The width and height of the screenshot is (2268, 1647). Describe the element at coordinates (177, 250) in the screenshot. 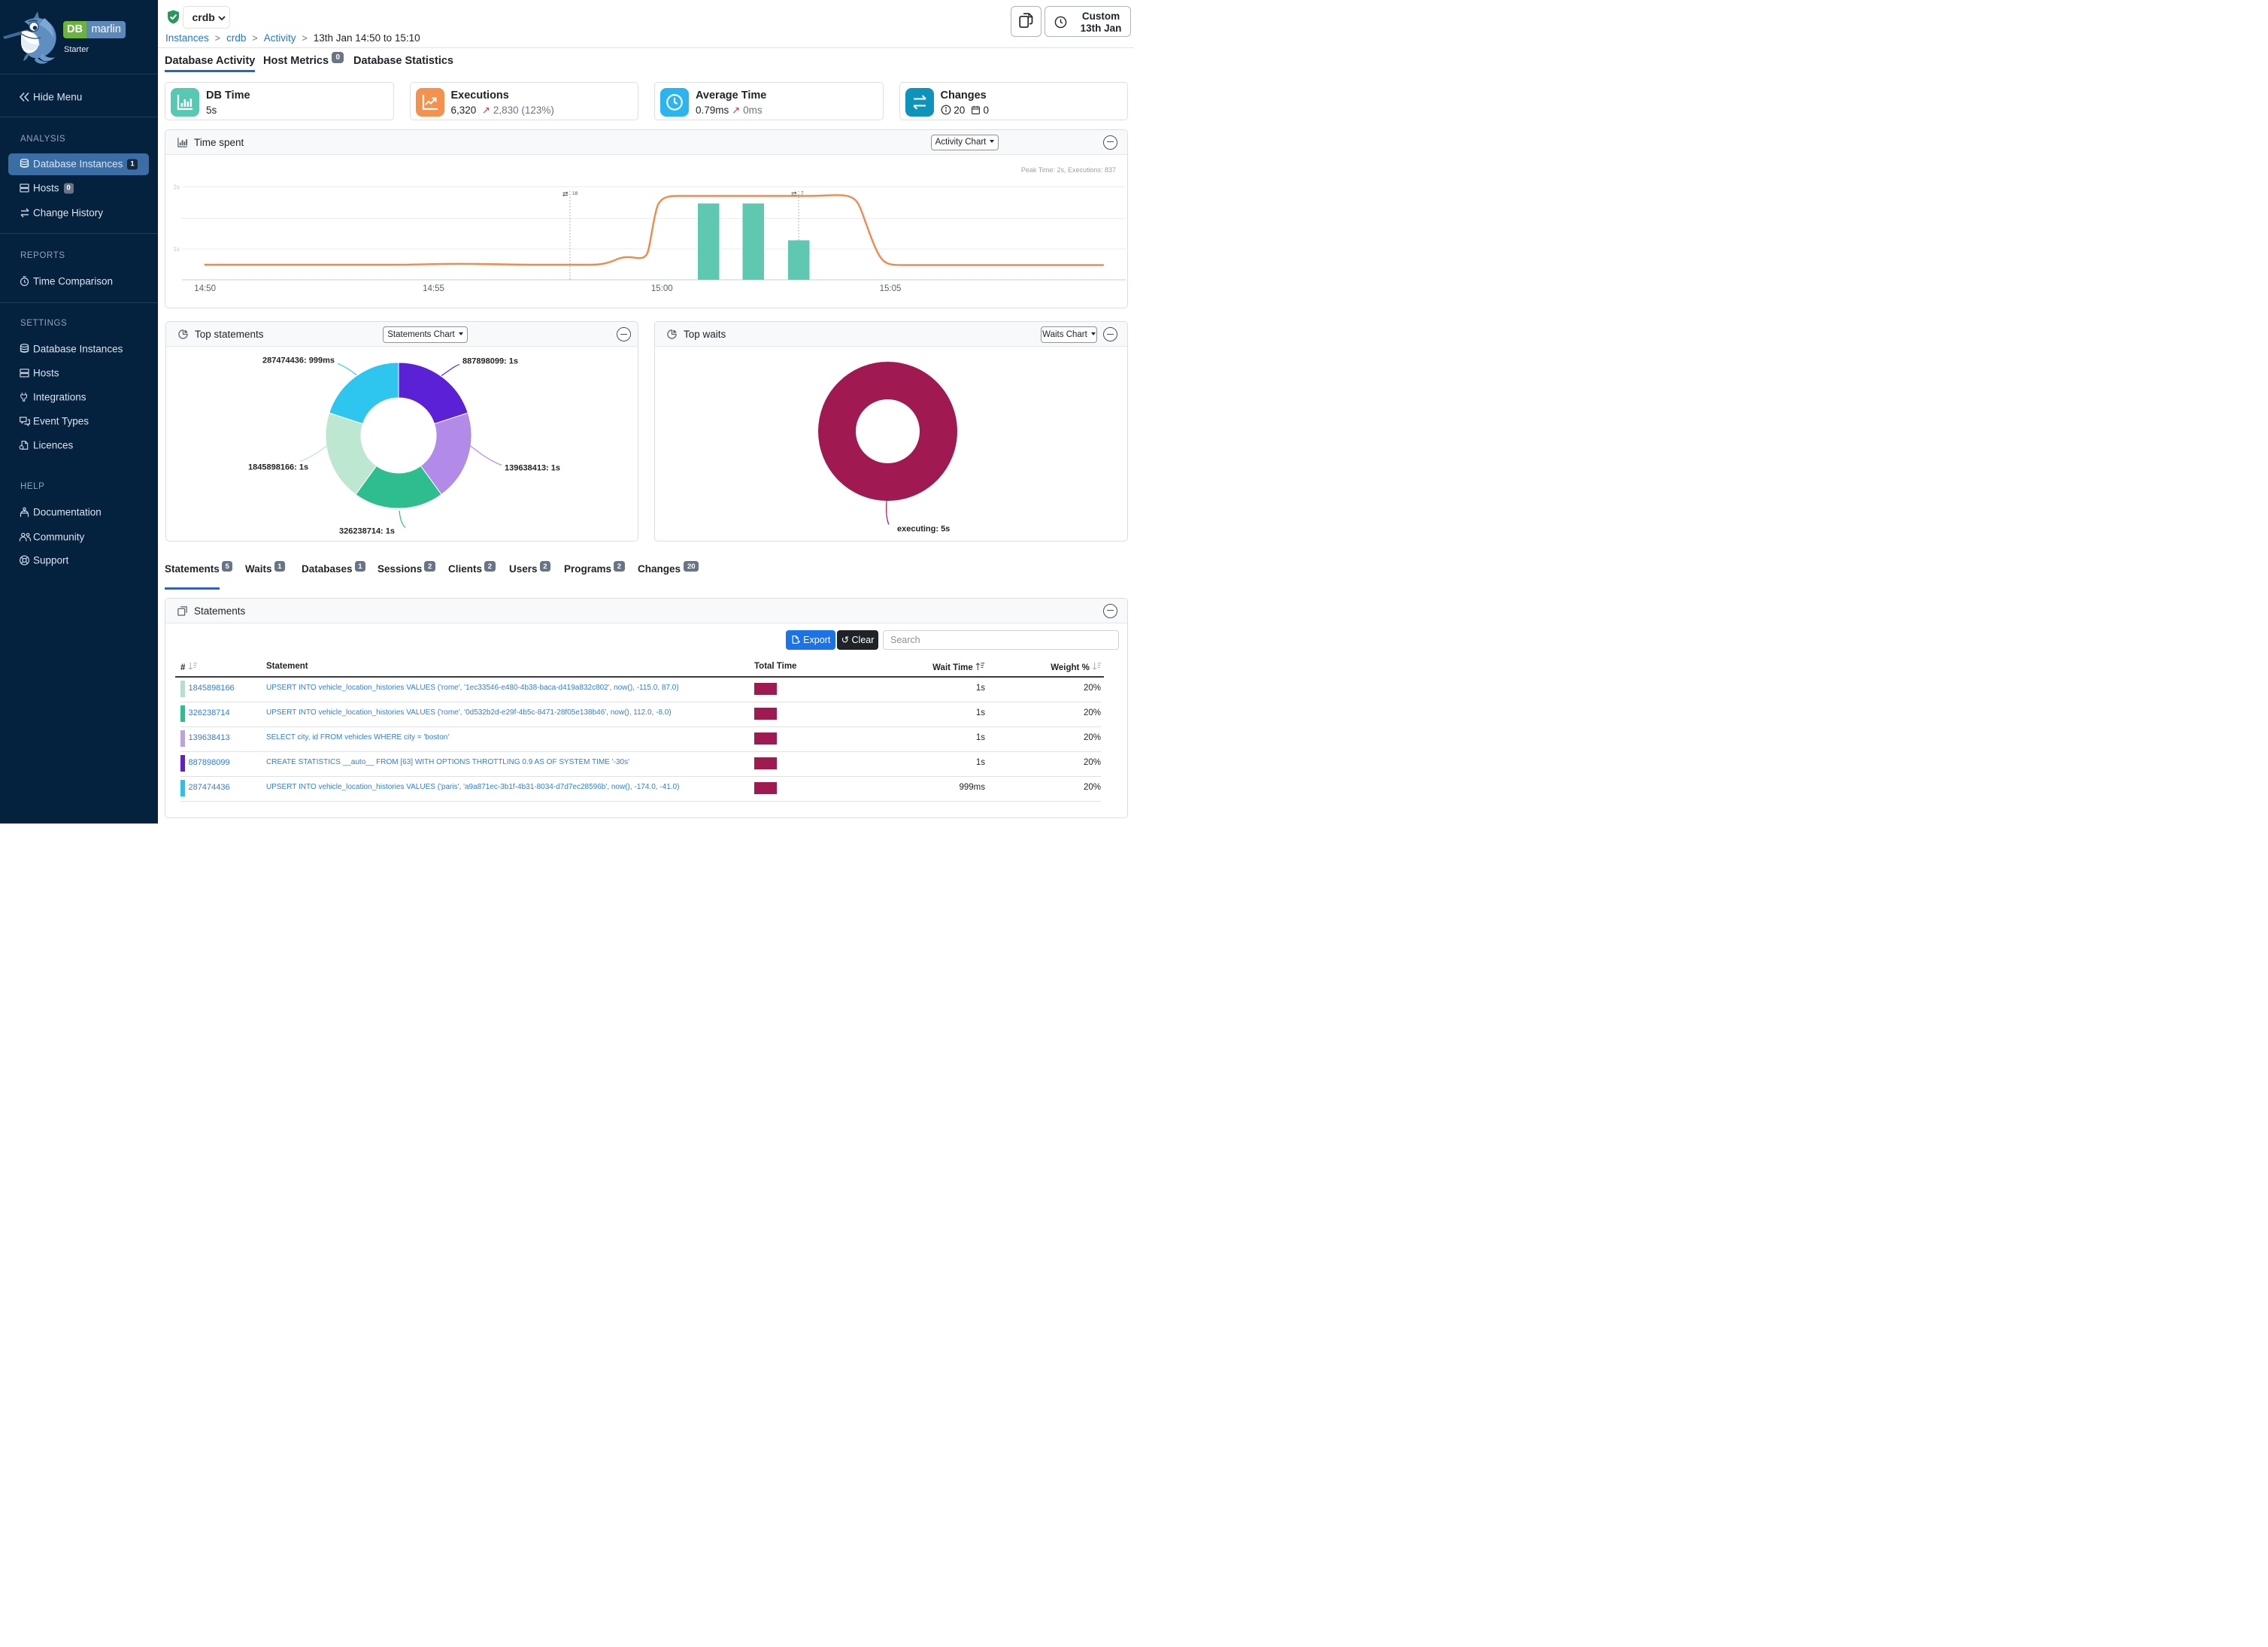

I see `svg-text: 1s` at that location.